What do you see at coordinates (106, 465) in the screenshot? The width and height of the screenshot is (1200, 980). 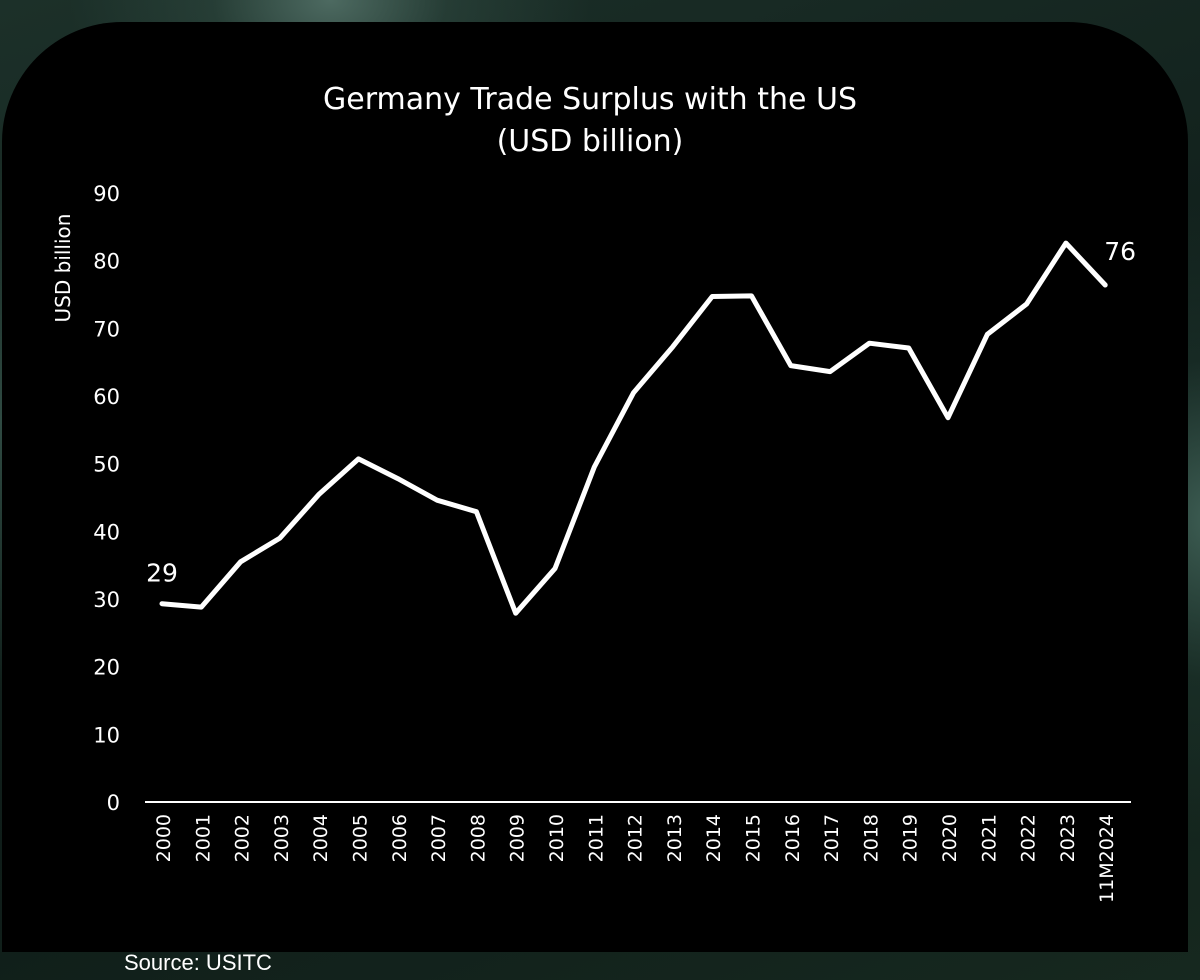 I see `y-tick-label: 50` at bounding box center [106, 465].